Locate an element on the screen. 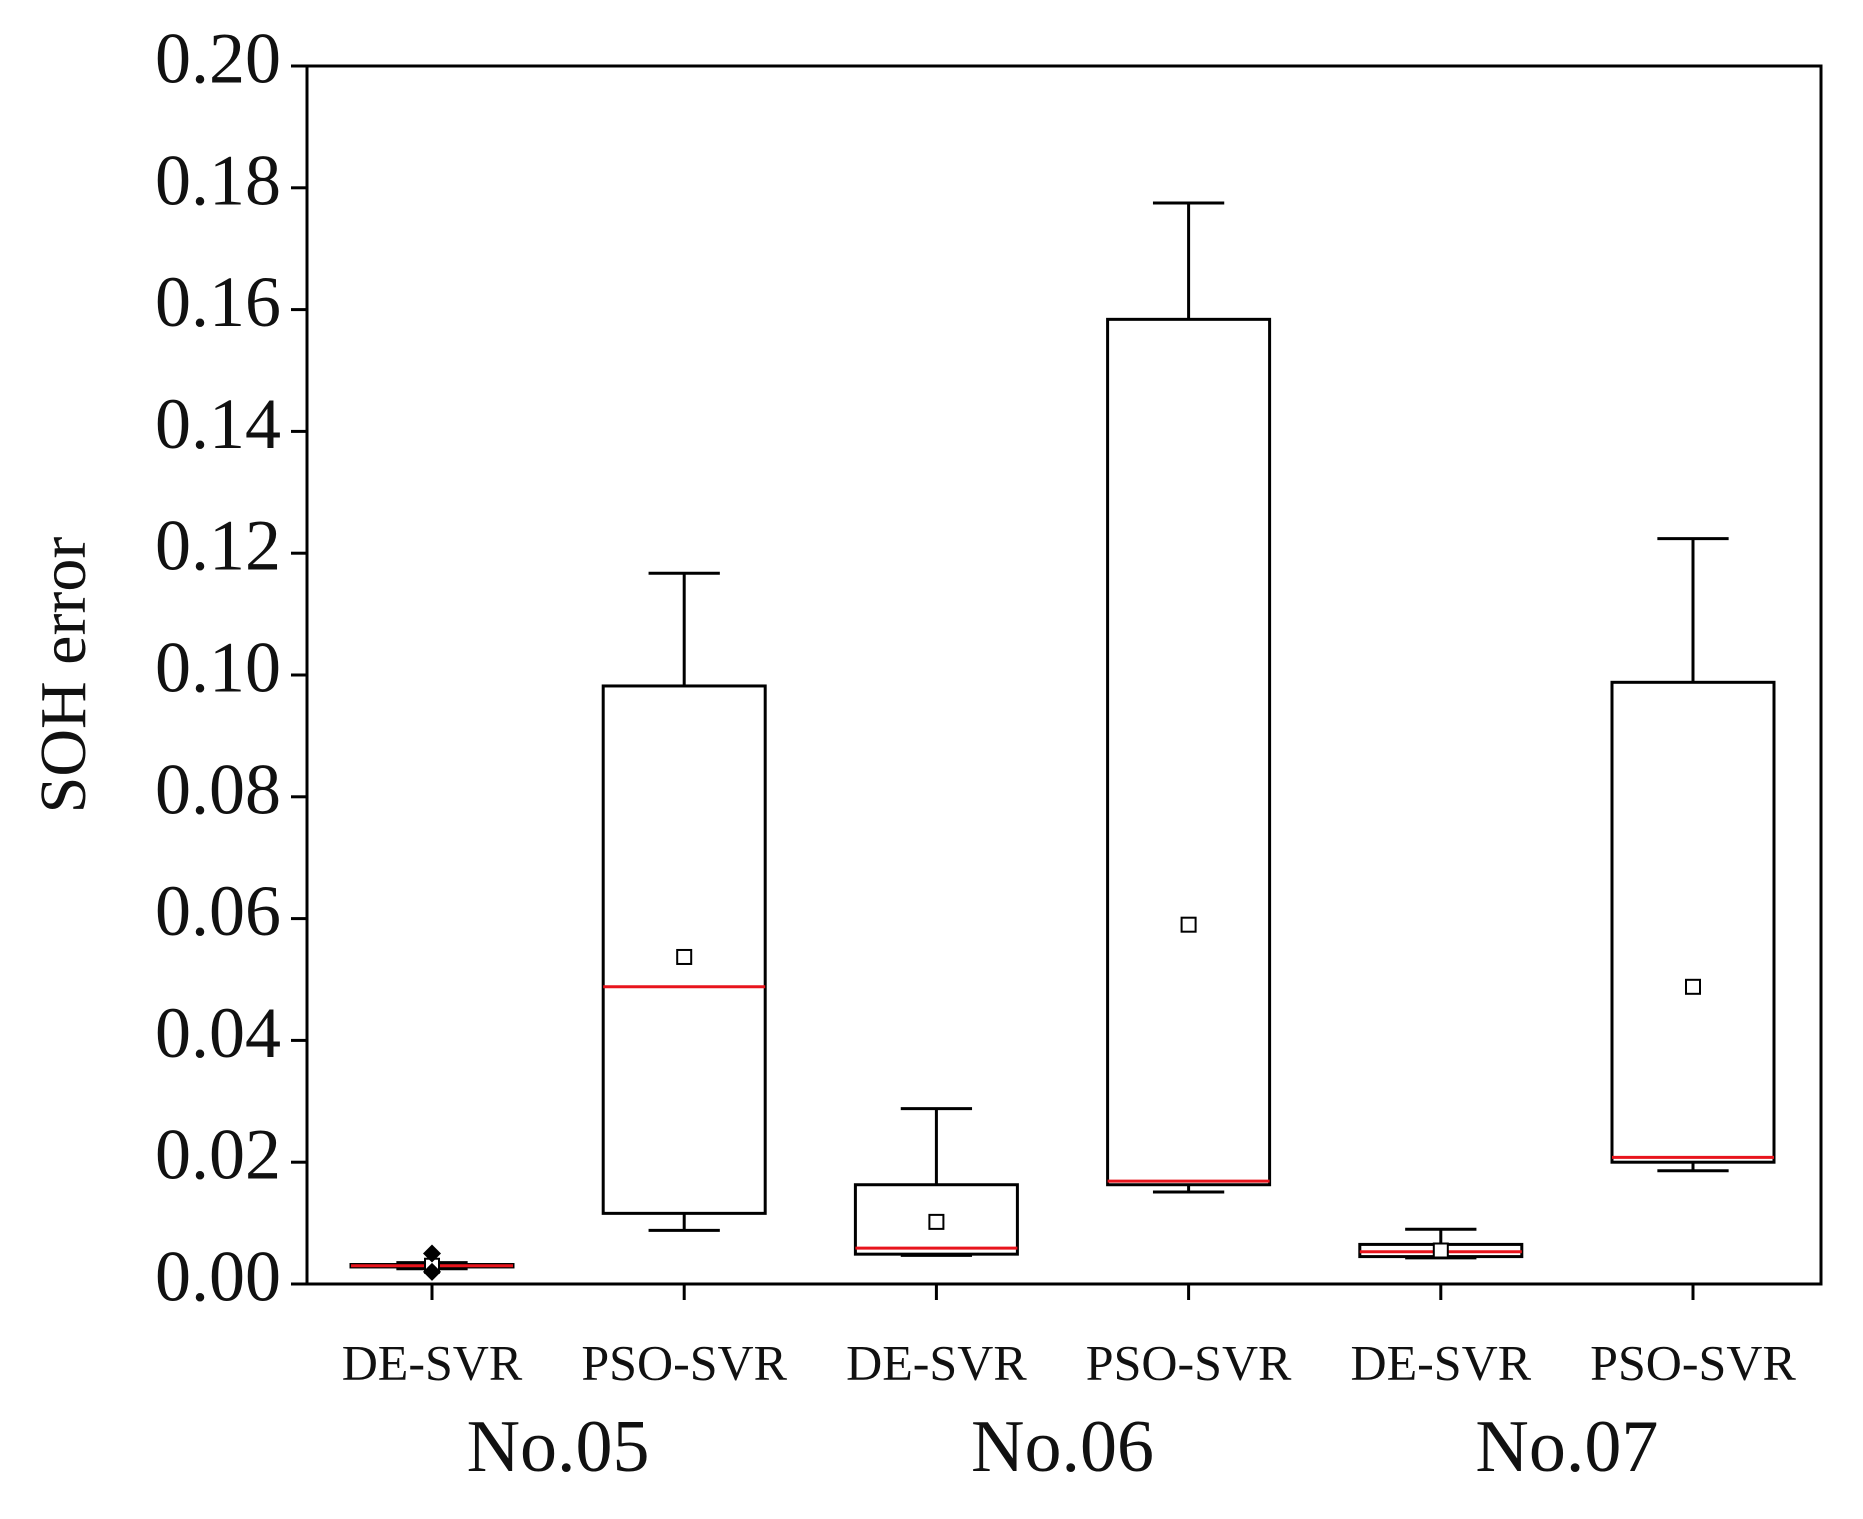 This screenshot has height=1519, width=1863. y-tick-label: 0.20 is located at coordinates (218, 59).